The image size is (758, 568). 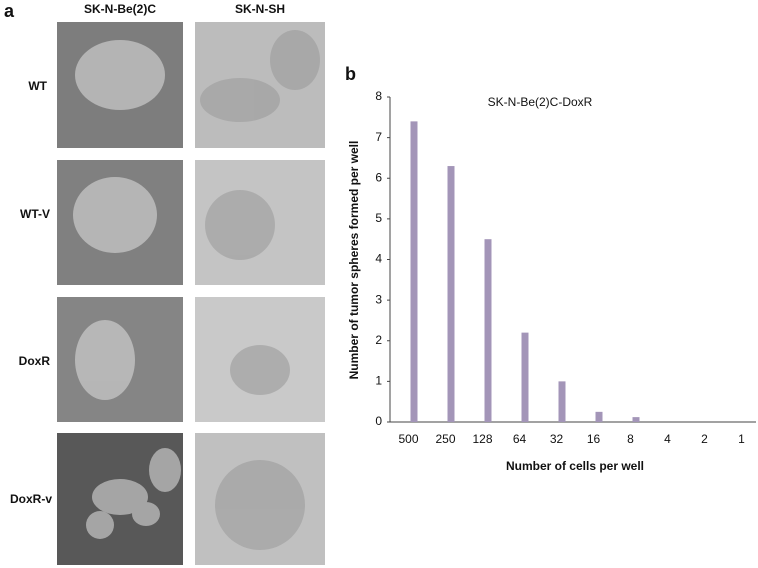 I want to click on row-label: WT, so click(x=37, y=86).